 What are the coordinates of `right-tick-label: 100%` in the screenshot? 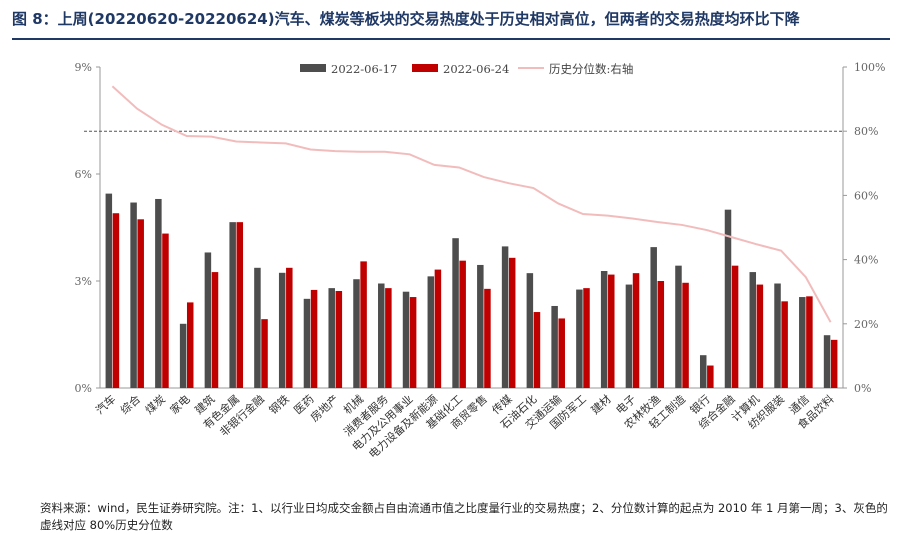 It's located at (869, 67).